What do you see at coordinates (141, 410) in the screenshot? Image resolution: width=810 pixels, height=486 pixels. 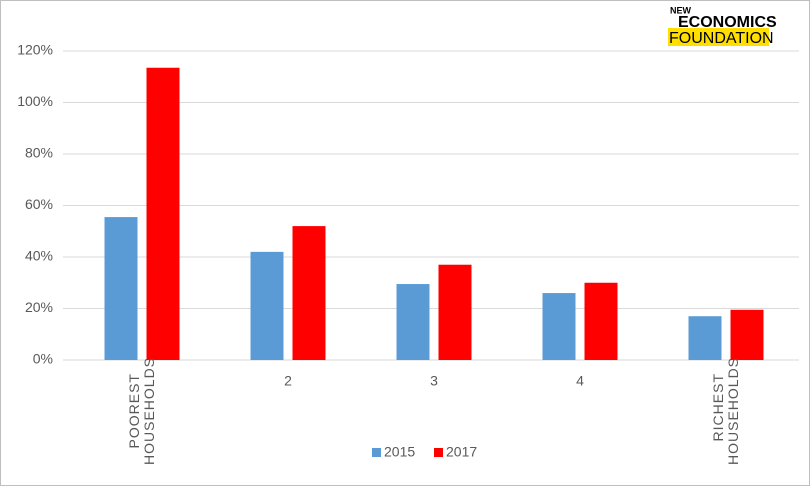 I see `x-tick-label: POOREST HOUSEHOLDS` at bounding box center [141, 410].